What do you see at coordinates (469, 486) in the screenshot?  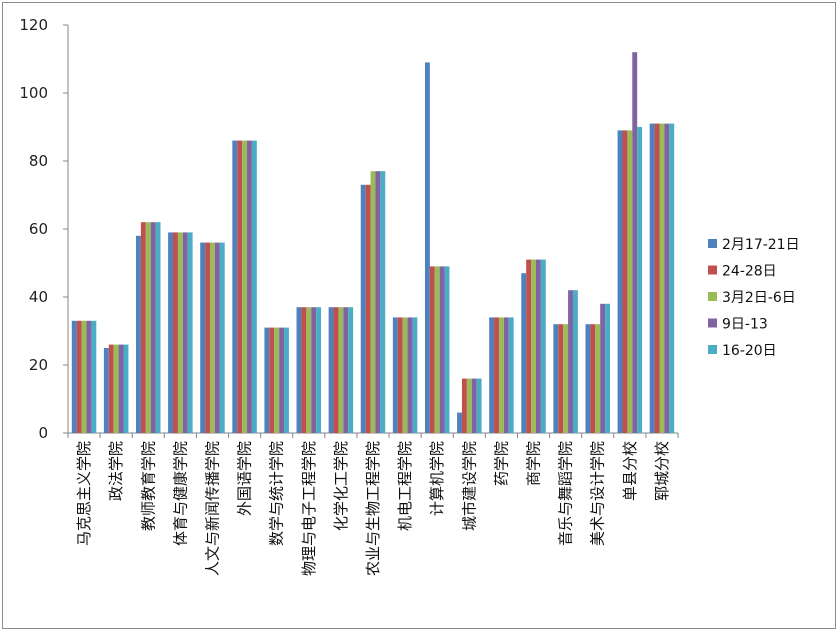 I see `x-category-label: 城市建设学院` at bounding box center [469, 486].